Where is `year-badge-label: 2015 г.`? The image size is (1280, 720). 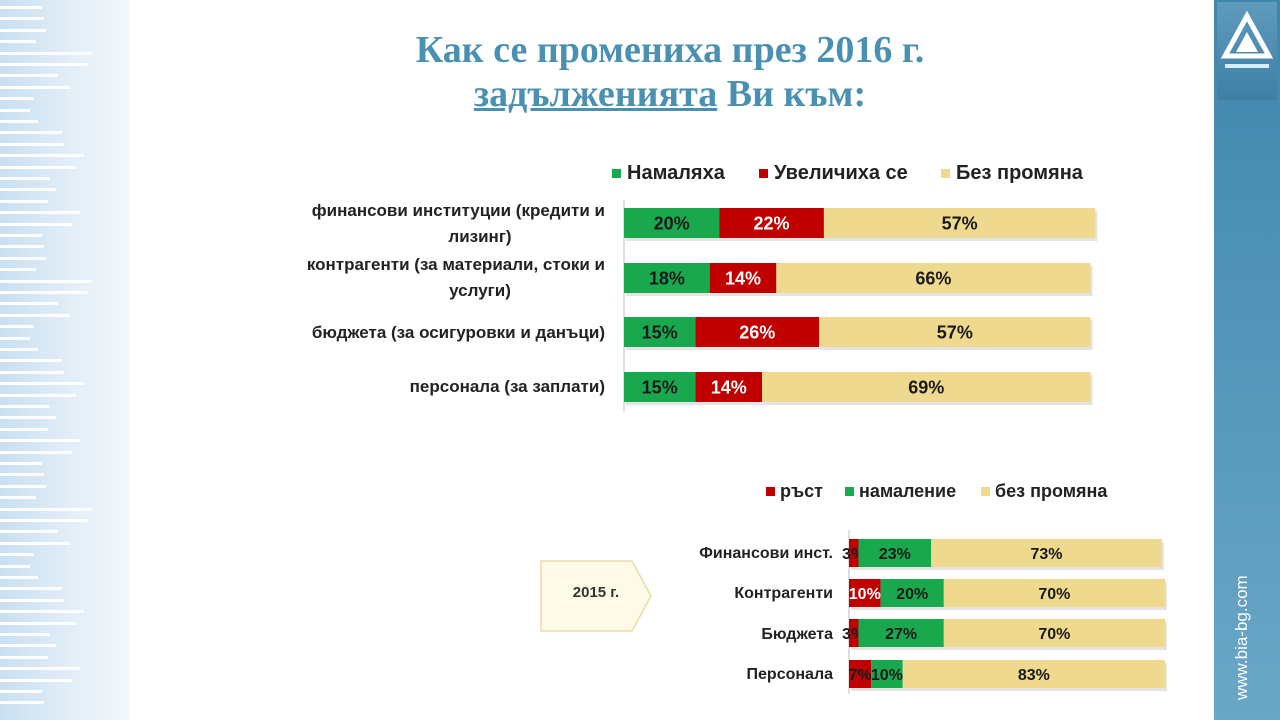
year-badge-label: 2015 г. is located at coordinates (596, 592).